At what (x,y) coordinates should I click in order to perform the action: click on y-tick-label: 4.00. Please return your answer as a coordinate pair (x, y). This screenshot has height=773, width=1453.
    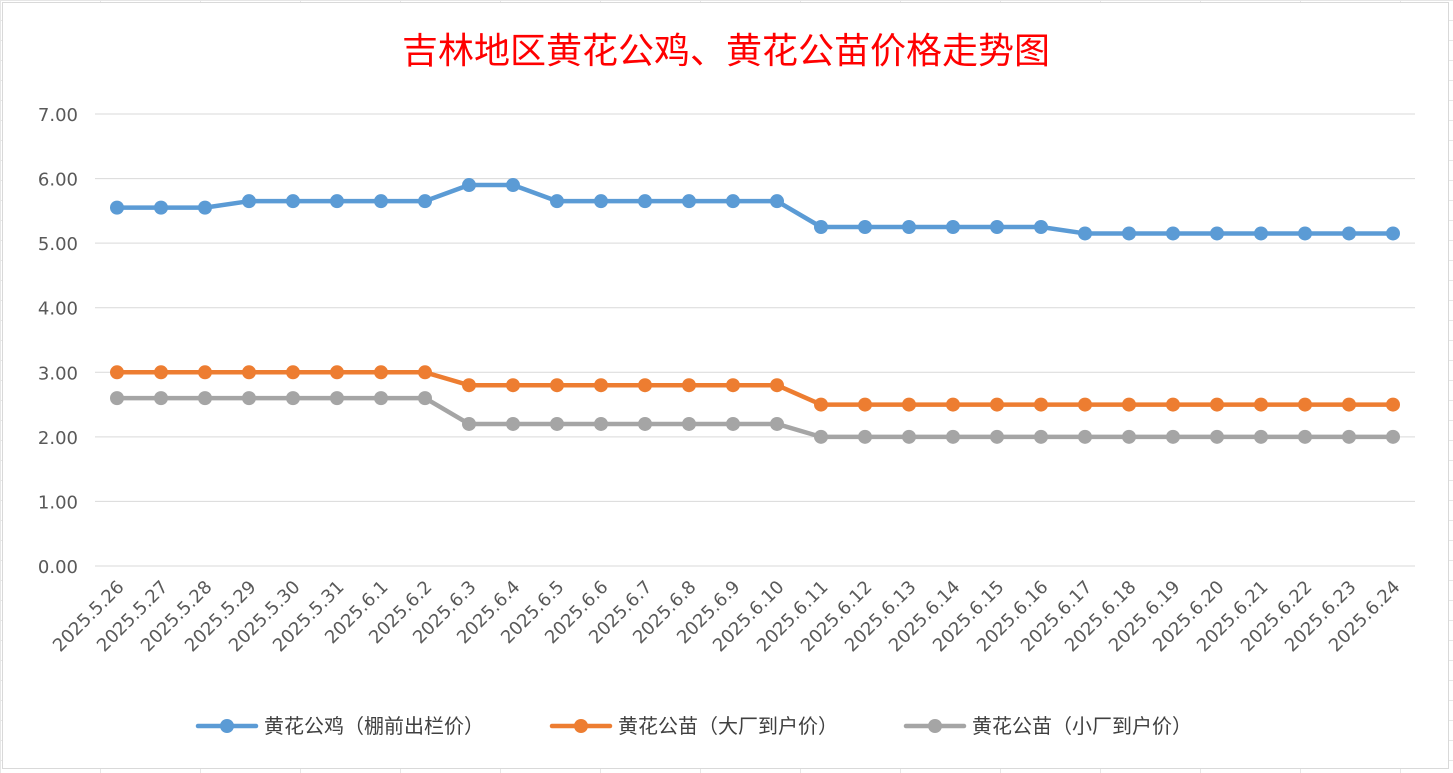
    Looking at the image, I should click on (58, 309).